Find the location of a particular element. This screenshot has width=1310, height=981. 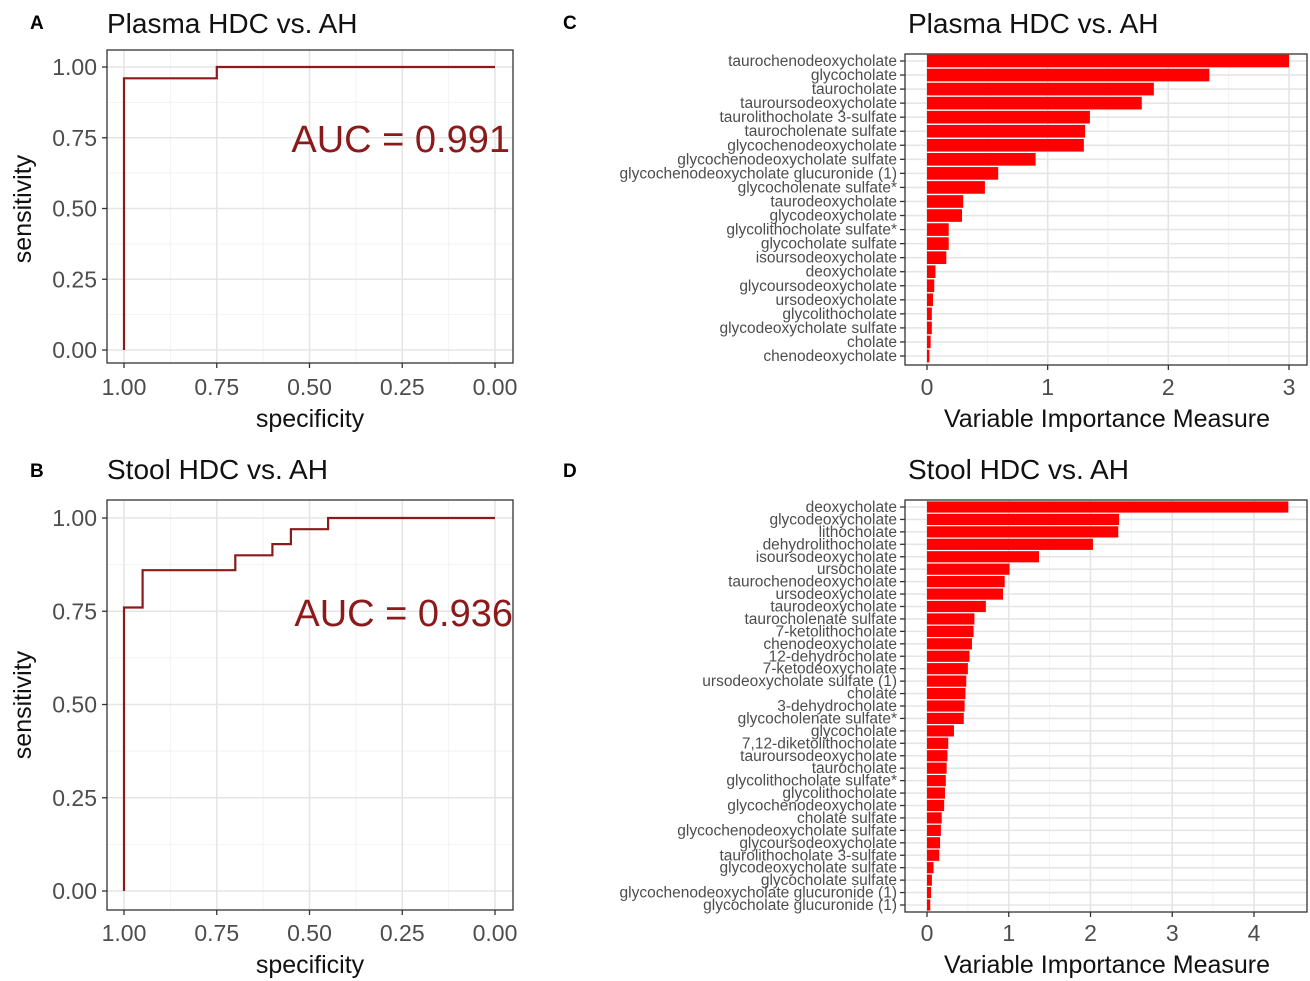

category-label: glycolithocholate is located at coordinates (839, 793).